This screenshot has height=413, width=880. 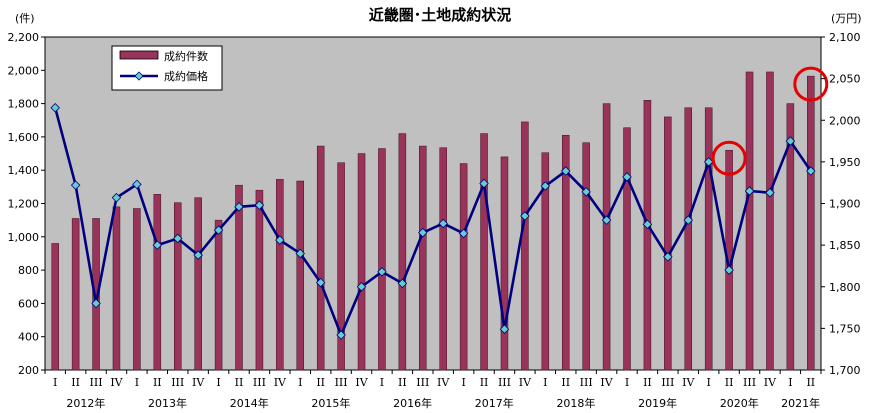 I want to click on quarter-label-18: III, so click(x=422, y=382).